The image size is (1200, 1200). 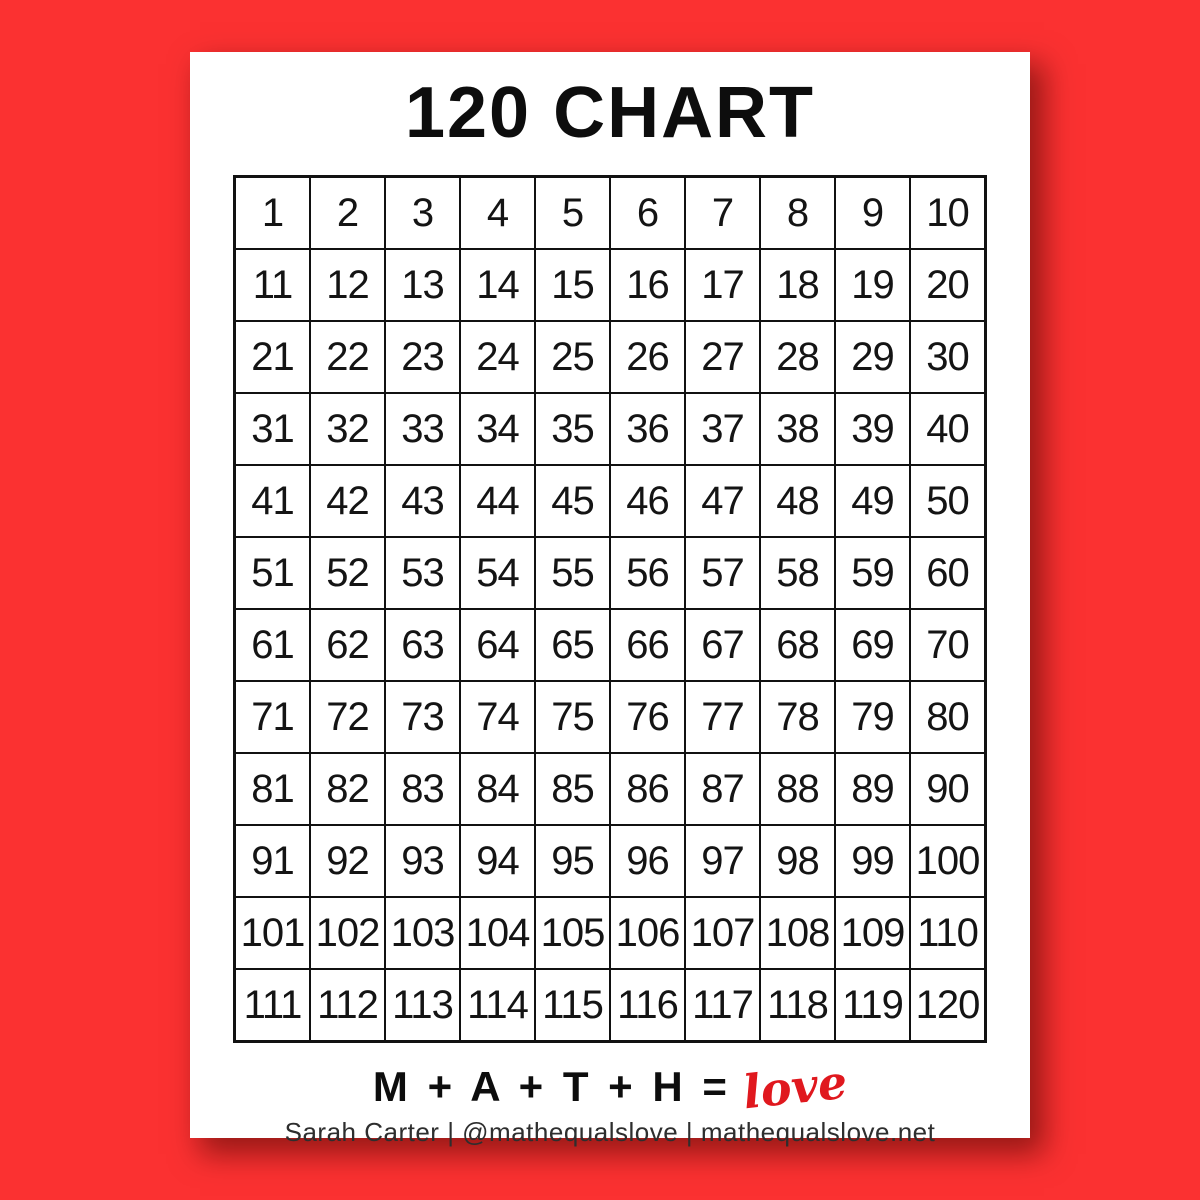 What do you see at coordinates (872, 861) in the screenshot?
I see `grid-cell: 99` at bounding box center [872, 861].